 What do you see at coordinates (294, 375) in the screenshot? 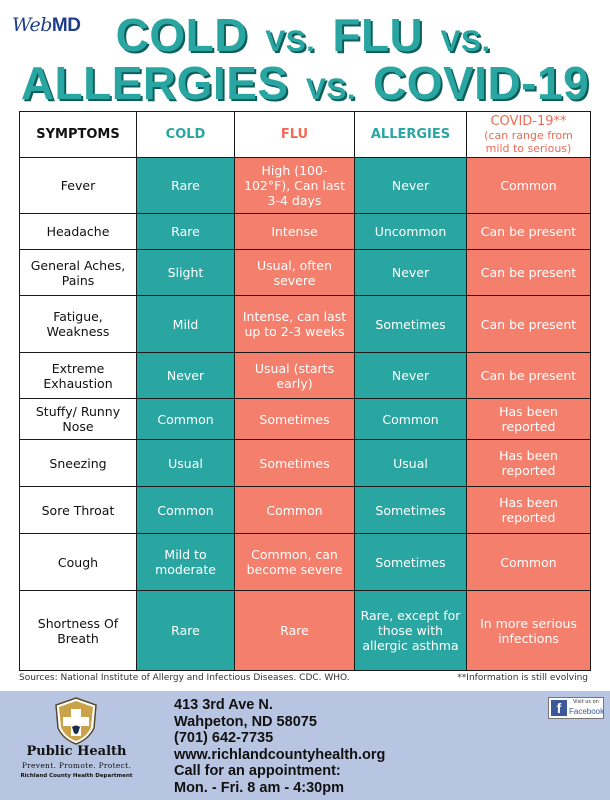
I see `flu-cell: Usual (starts early)` at bounding box center [294, 375].